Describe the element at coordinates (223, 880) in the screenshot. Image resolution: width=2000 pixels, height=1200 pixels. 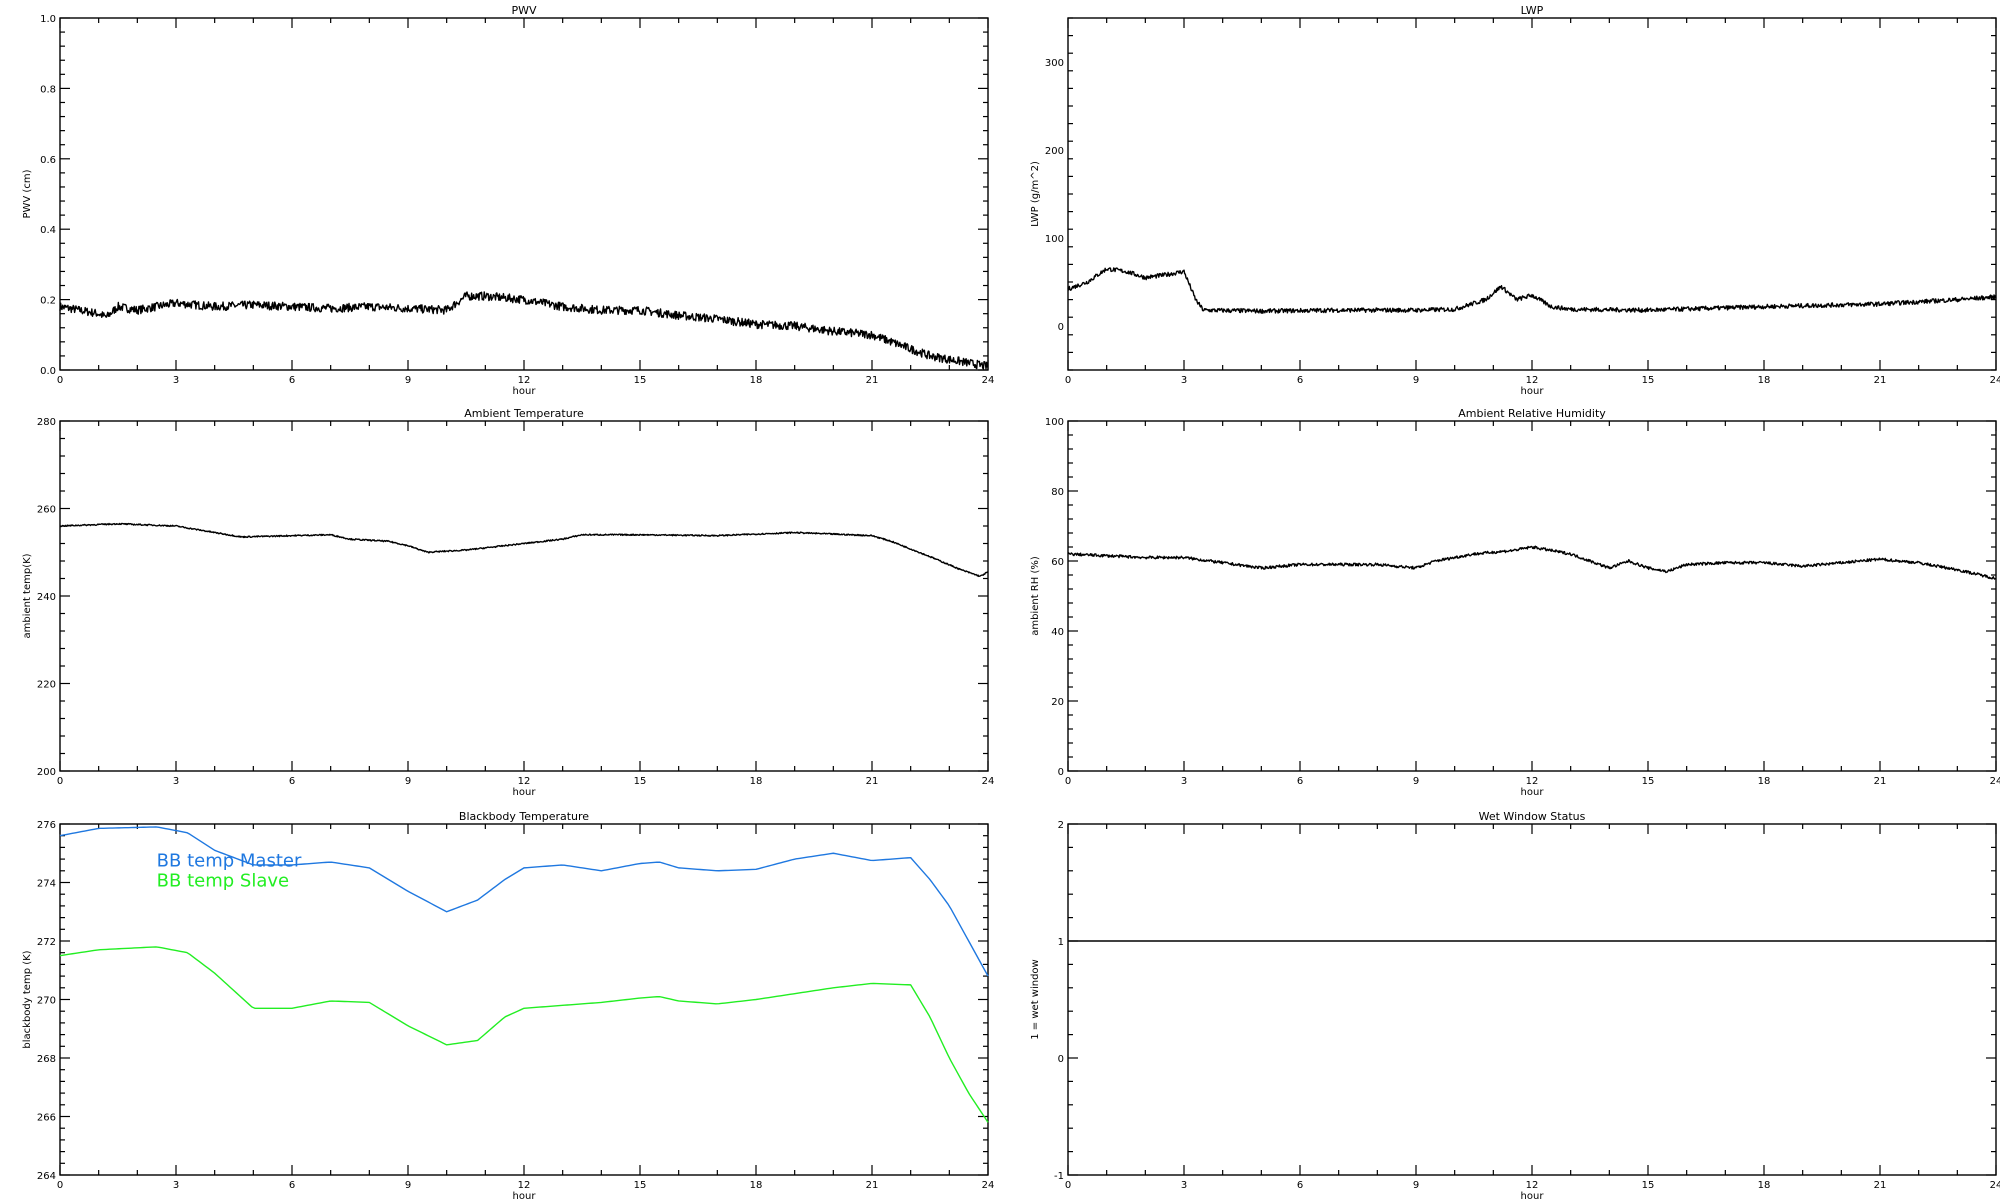
I see `legend-entry: BB temp Slave` at that location.